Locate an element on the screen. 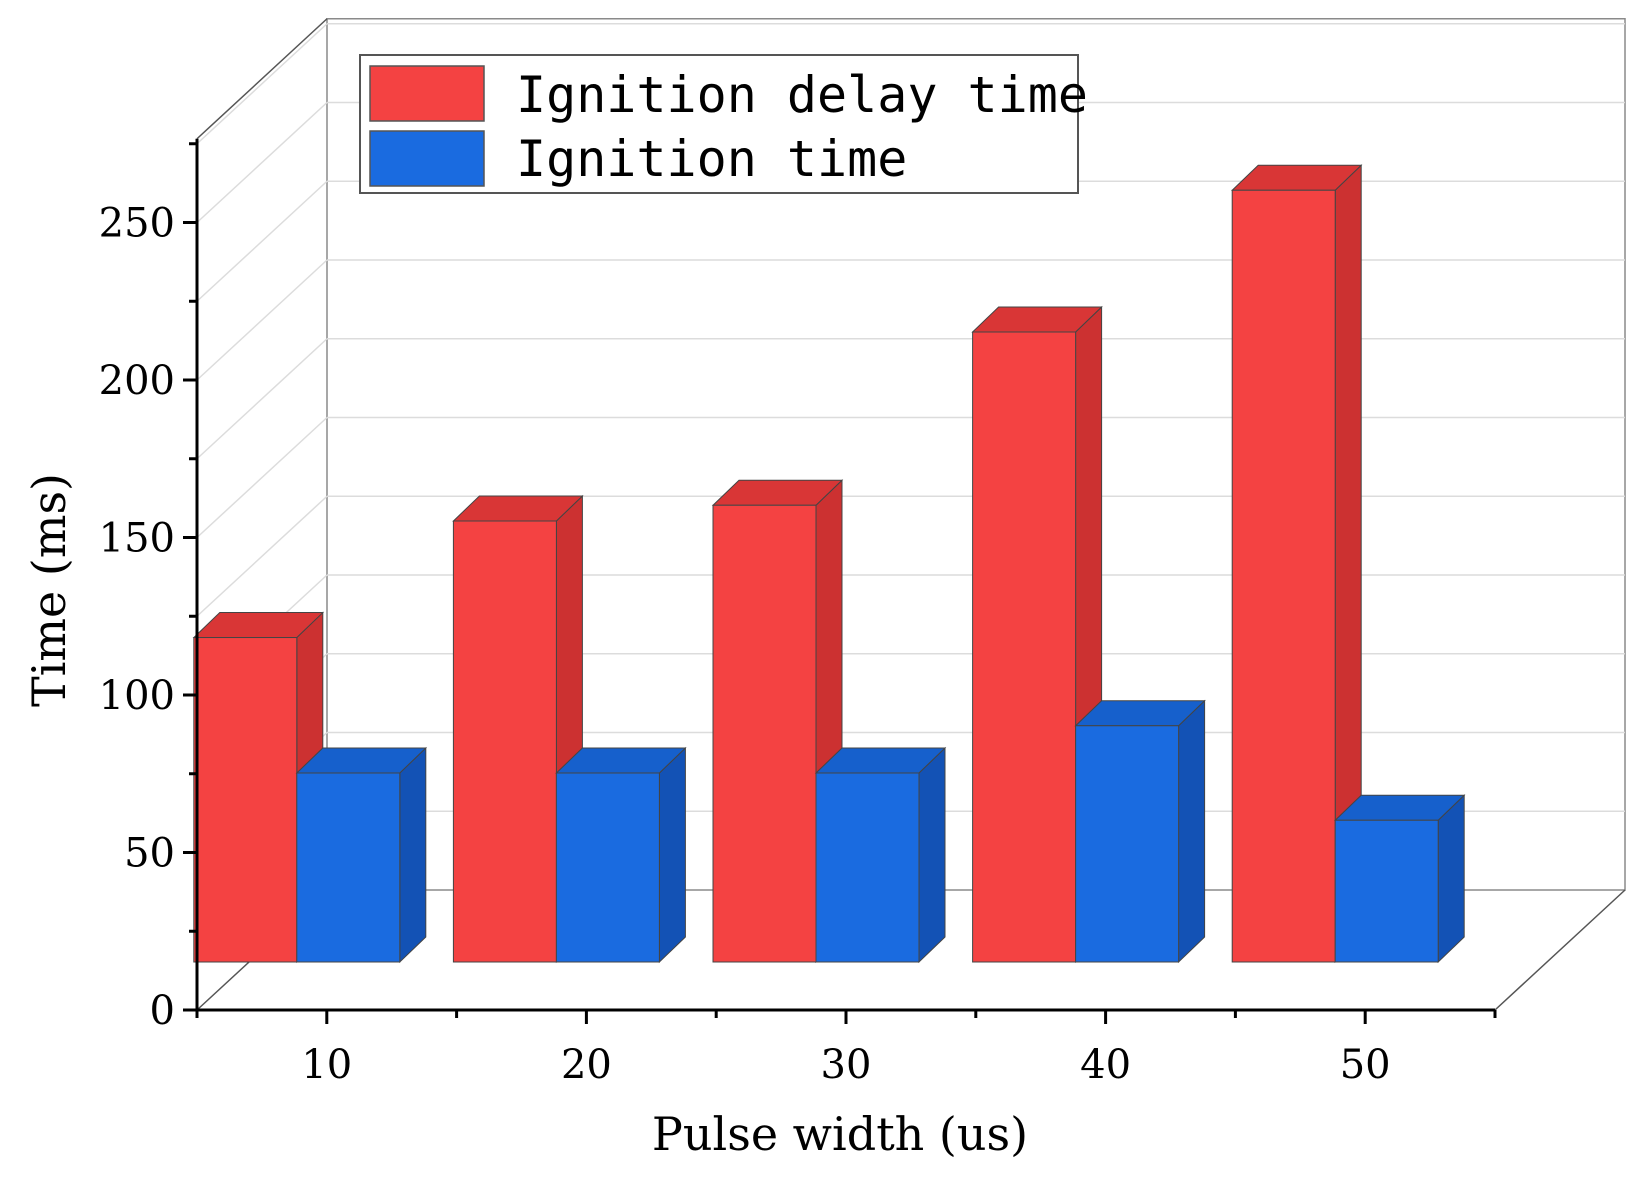  y-tick-label: 50 is located at coordinates (149, 854).